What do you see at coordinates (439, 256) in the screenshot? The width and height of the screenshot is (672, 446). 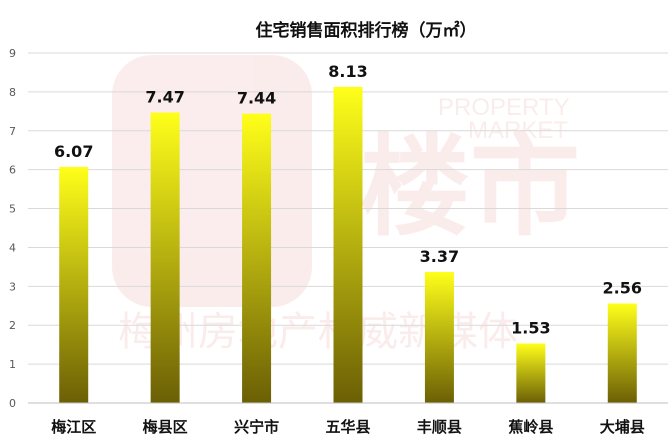 I see `data-label: 3.37` at bounding box center [439, 256].